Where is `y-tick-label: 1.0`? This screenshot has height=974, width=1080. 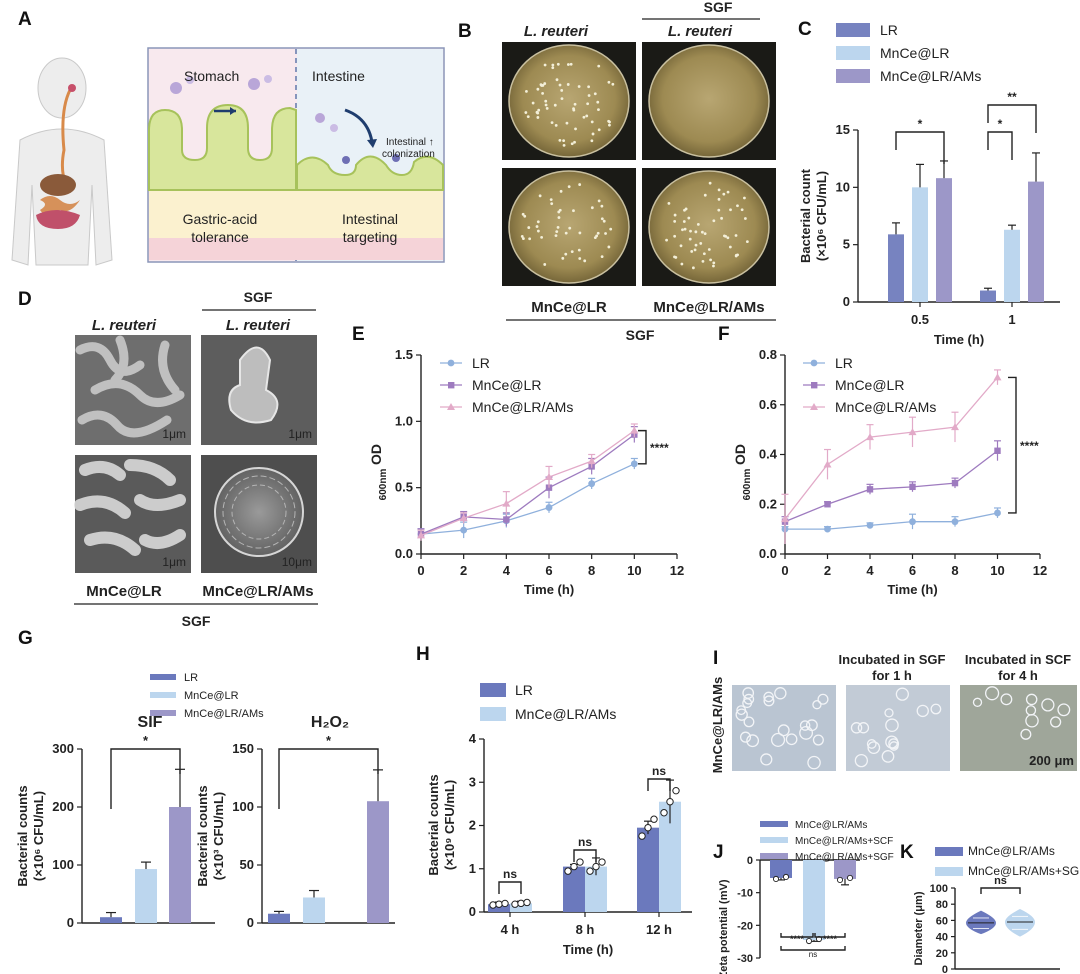
y-tick-label: 1.0 is located at coordinates (404, 420).